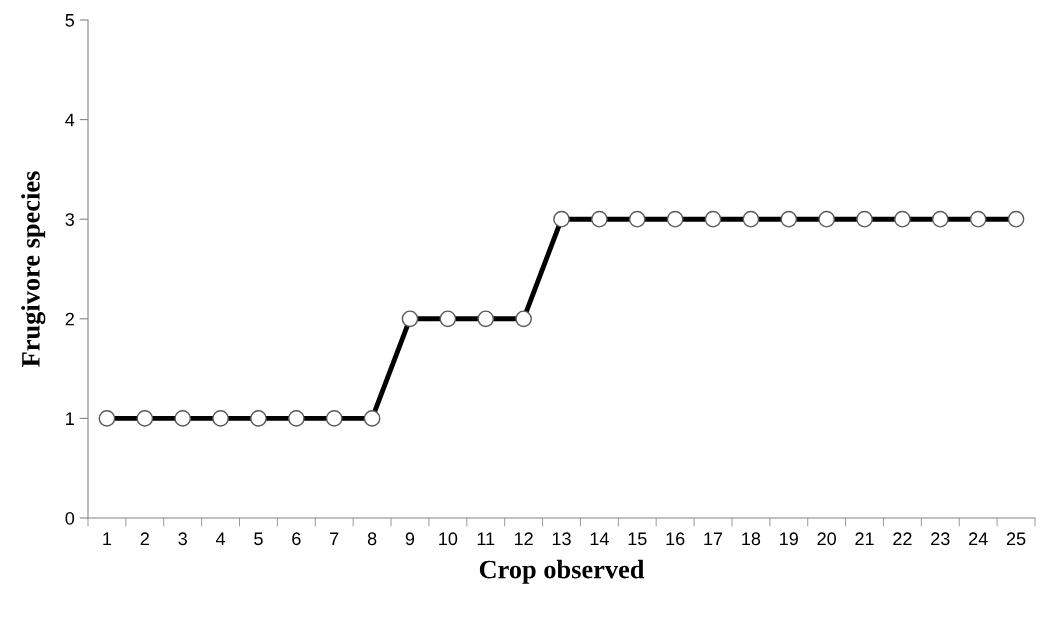 The height and width of the screenshot is (617, 1040). What do you see at coordinates (864, 538) in the screenshot?
I see `x-tick-label: 21` at bounding box center [864, 538].